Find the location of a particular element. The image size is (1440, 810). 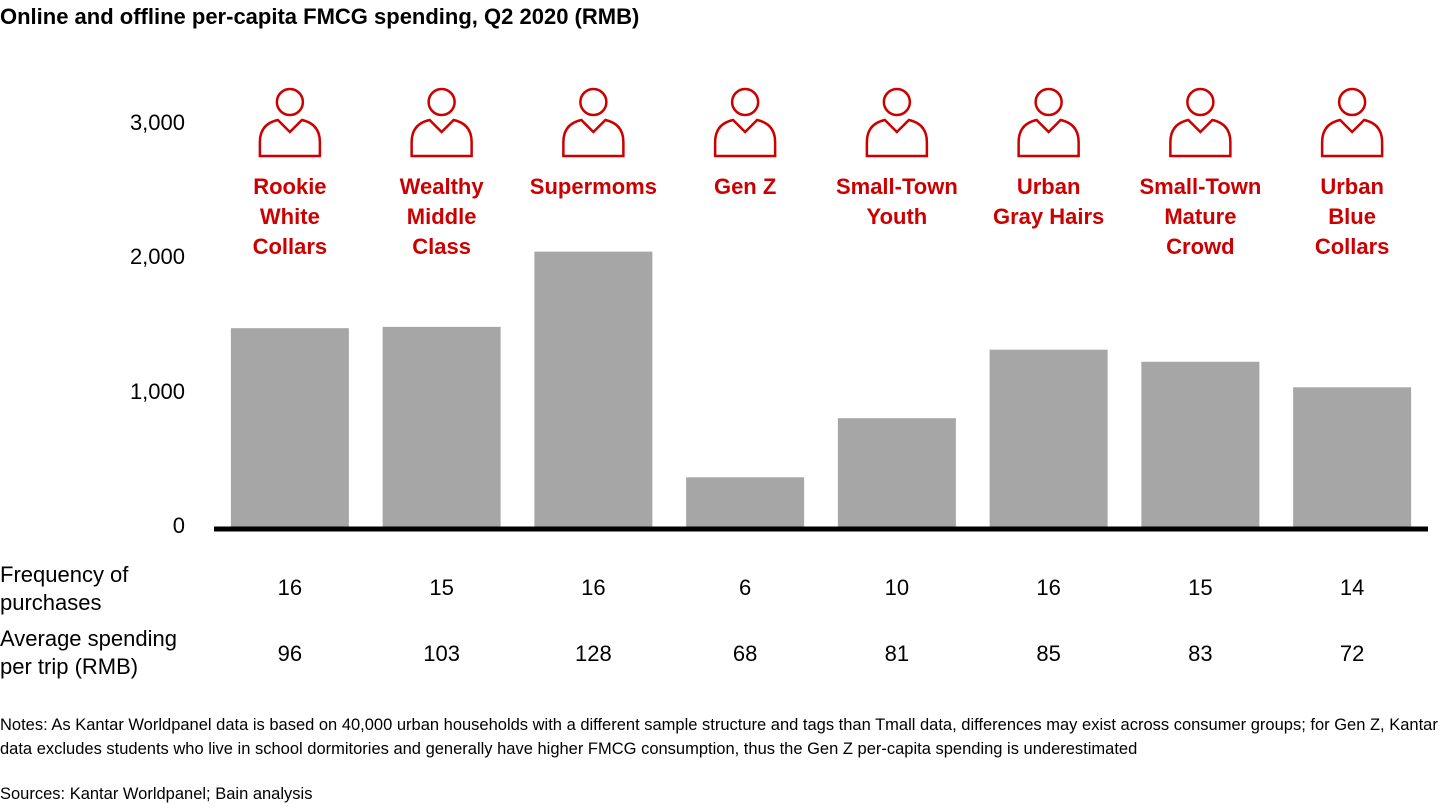

category-label-line: Gray Hairs is located at coordinates (1048, 216).